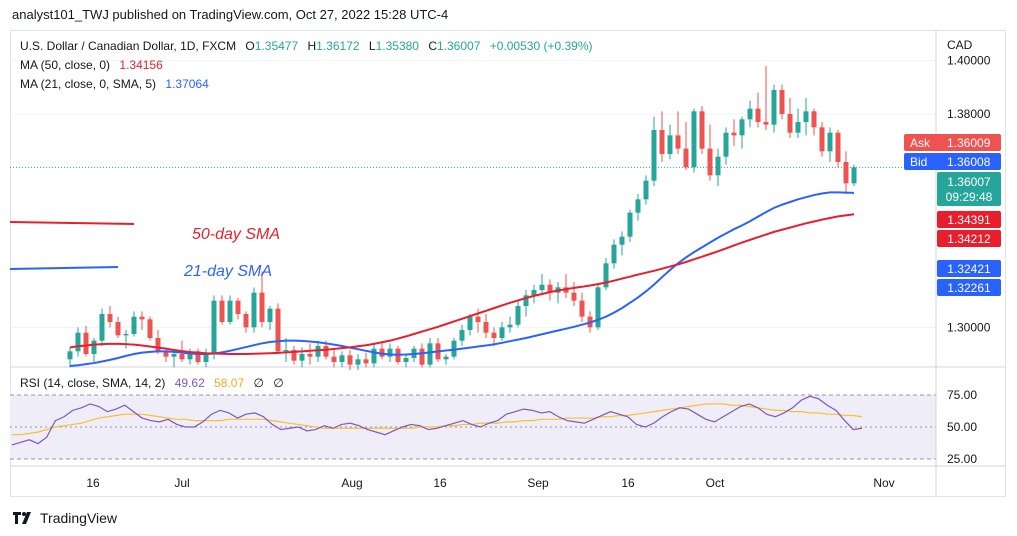  What do you see at coordinates (969, 162) in the screenshot?
I see `svg-text: 1.36008` at bounding box center [969, 162].